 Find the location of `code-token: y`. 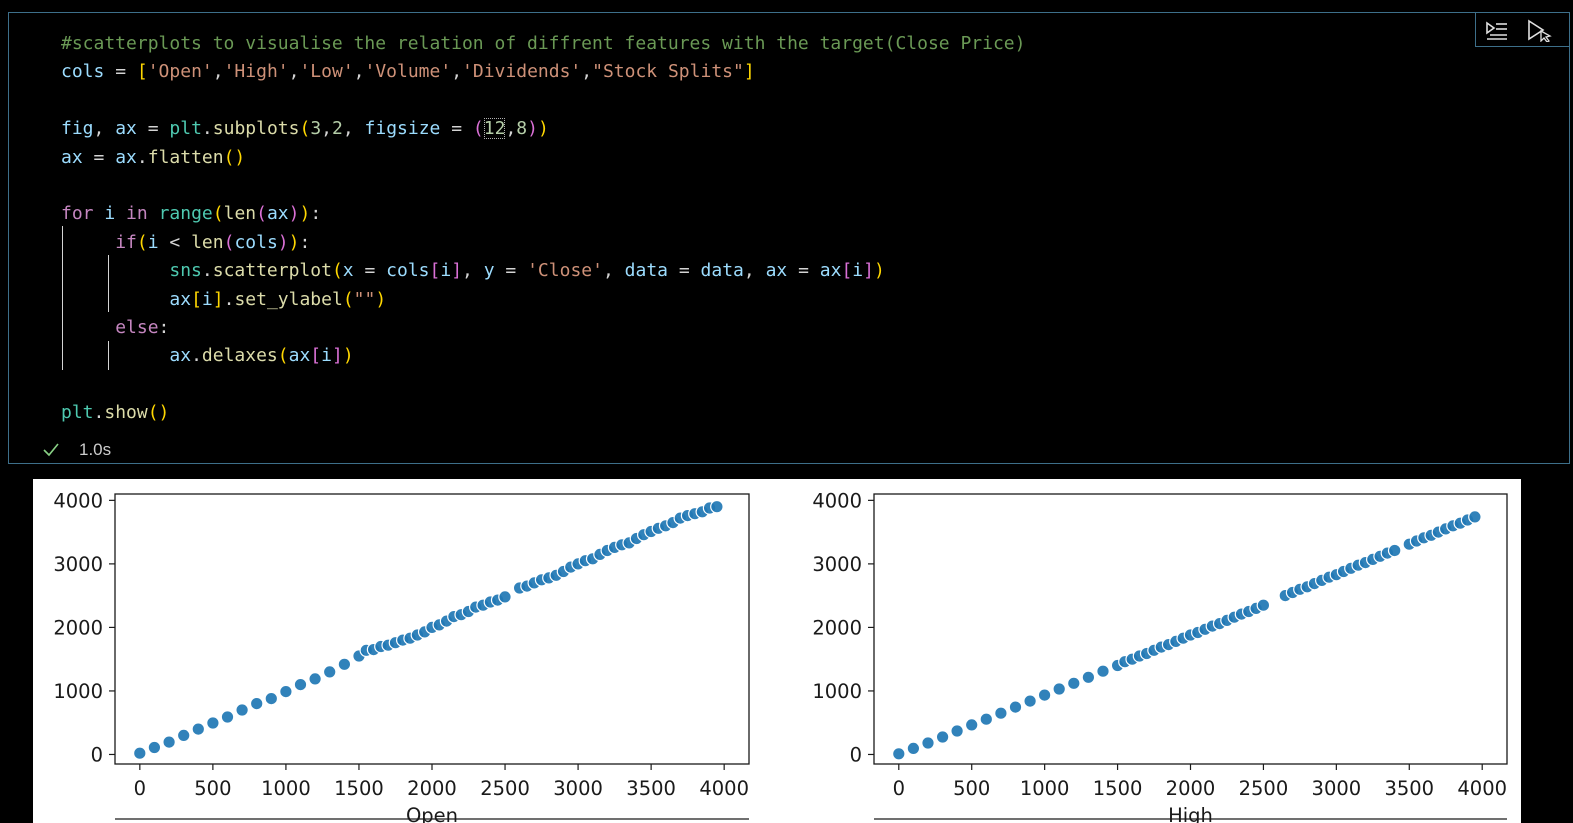

code-token: y is located at coordinates (489, 271).